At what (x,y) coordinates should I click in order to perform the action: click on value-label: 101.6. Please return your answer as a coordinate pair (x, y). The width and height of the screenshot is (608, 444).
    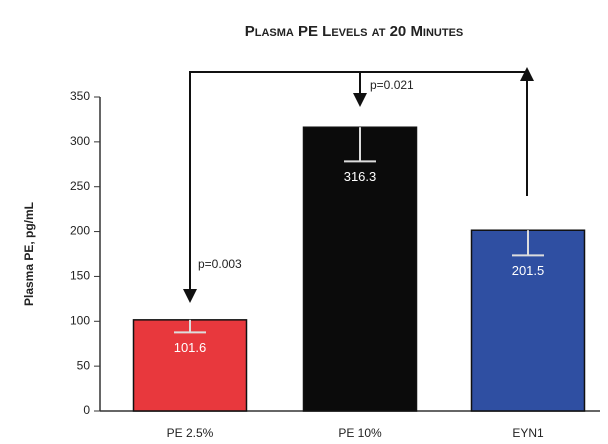
    Looking at the image, I should click on (190, 347).